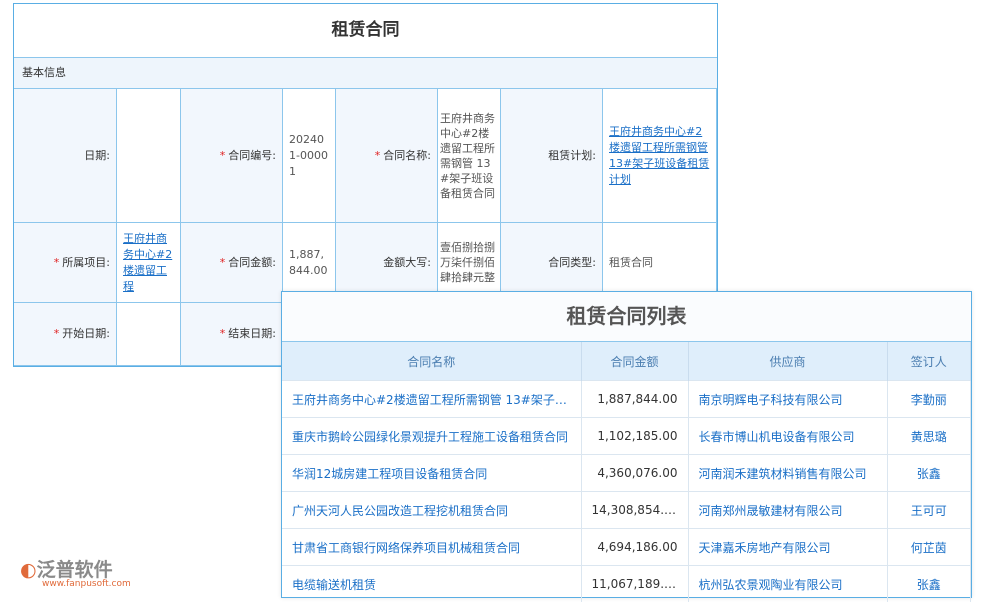 This screenshot has height=602, width=1000. What do you see at coordinates (75, 570) in the screenshot?
I see `watermark-brand: 泛普软件` at bounding box center [75, 570].